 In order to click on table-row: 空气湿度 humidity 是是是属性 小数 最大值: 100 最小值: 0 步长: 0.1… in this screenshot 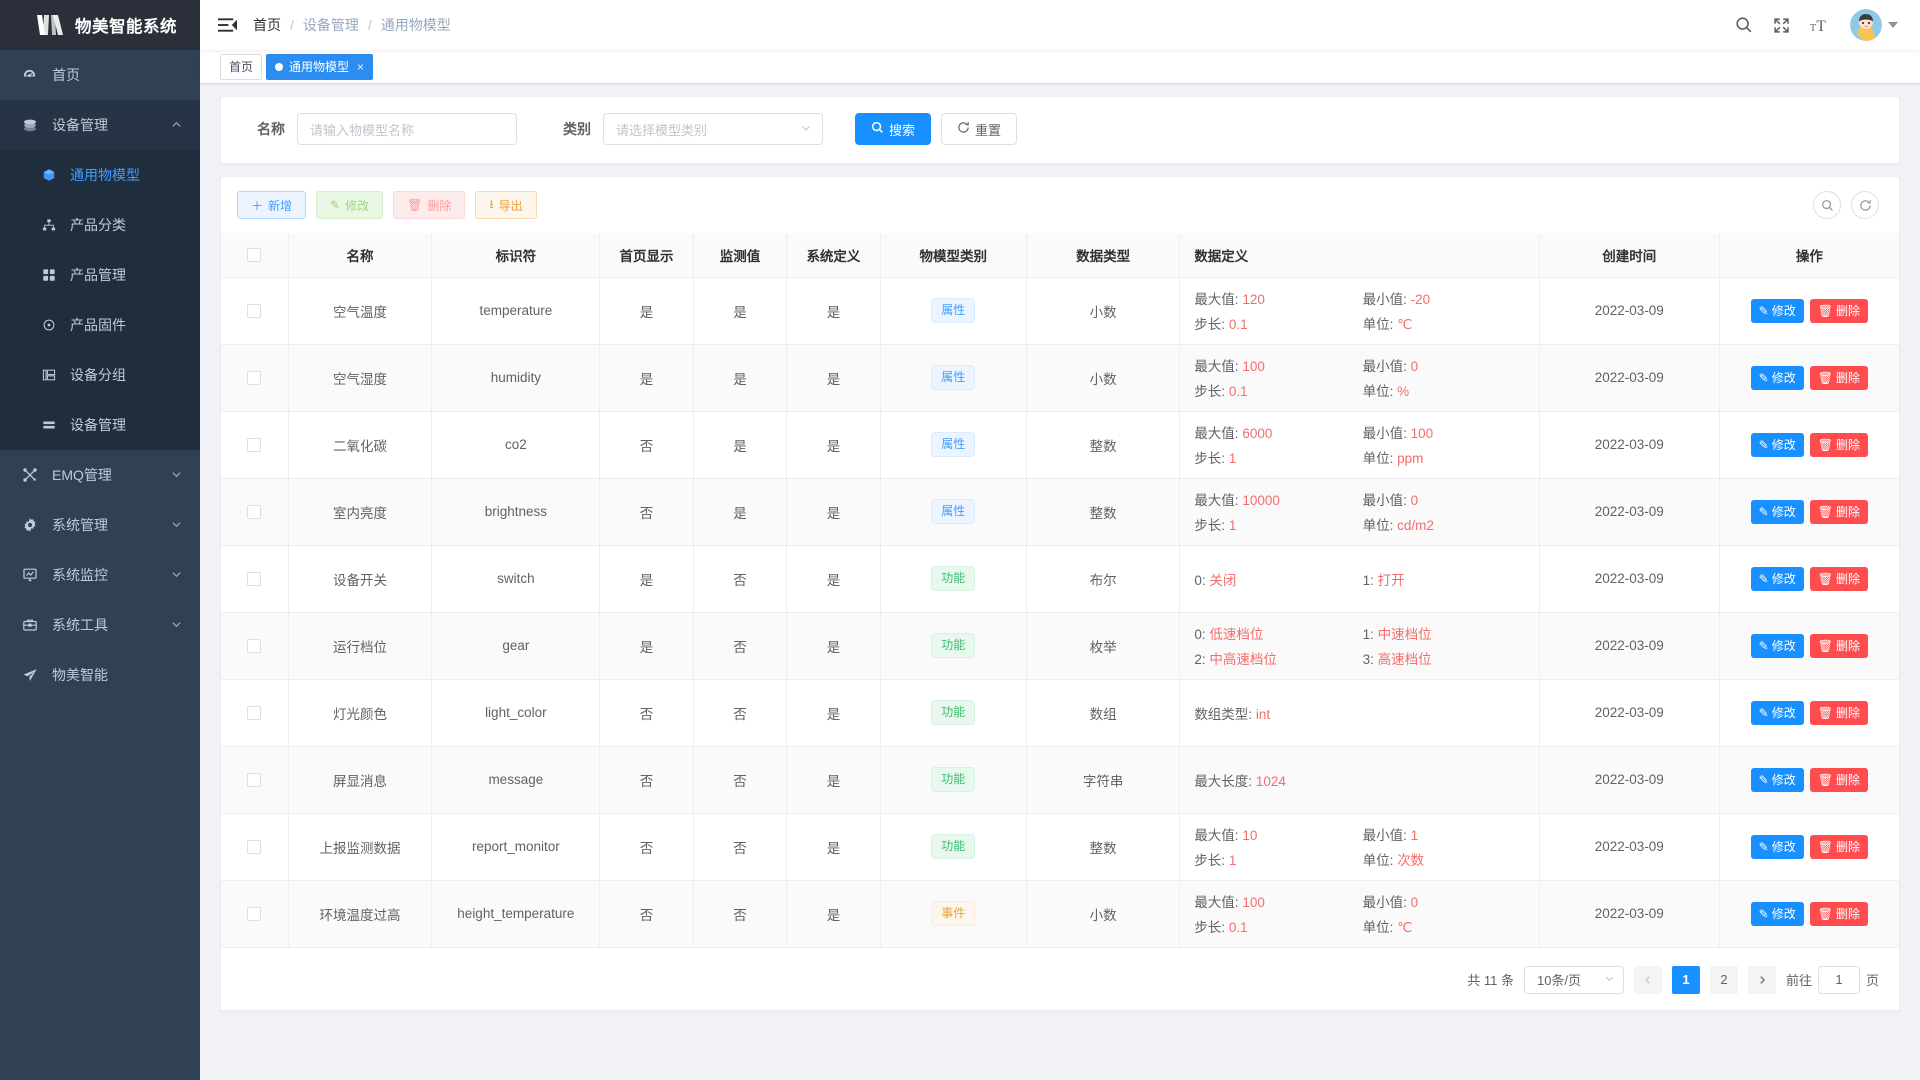, I will do `click(1060, 378)`.